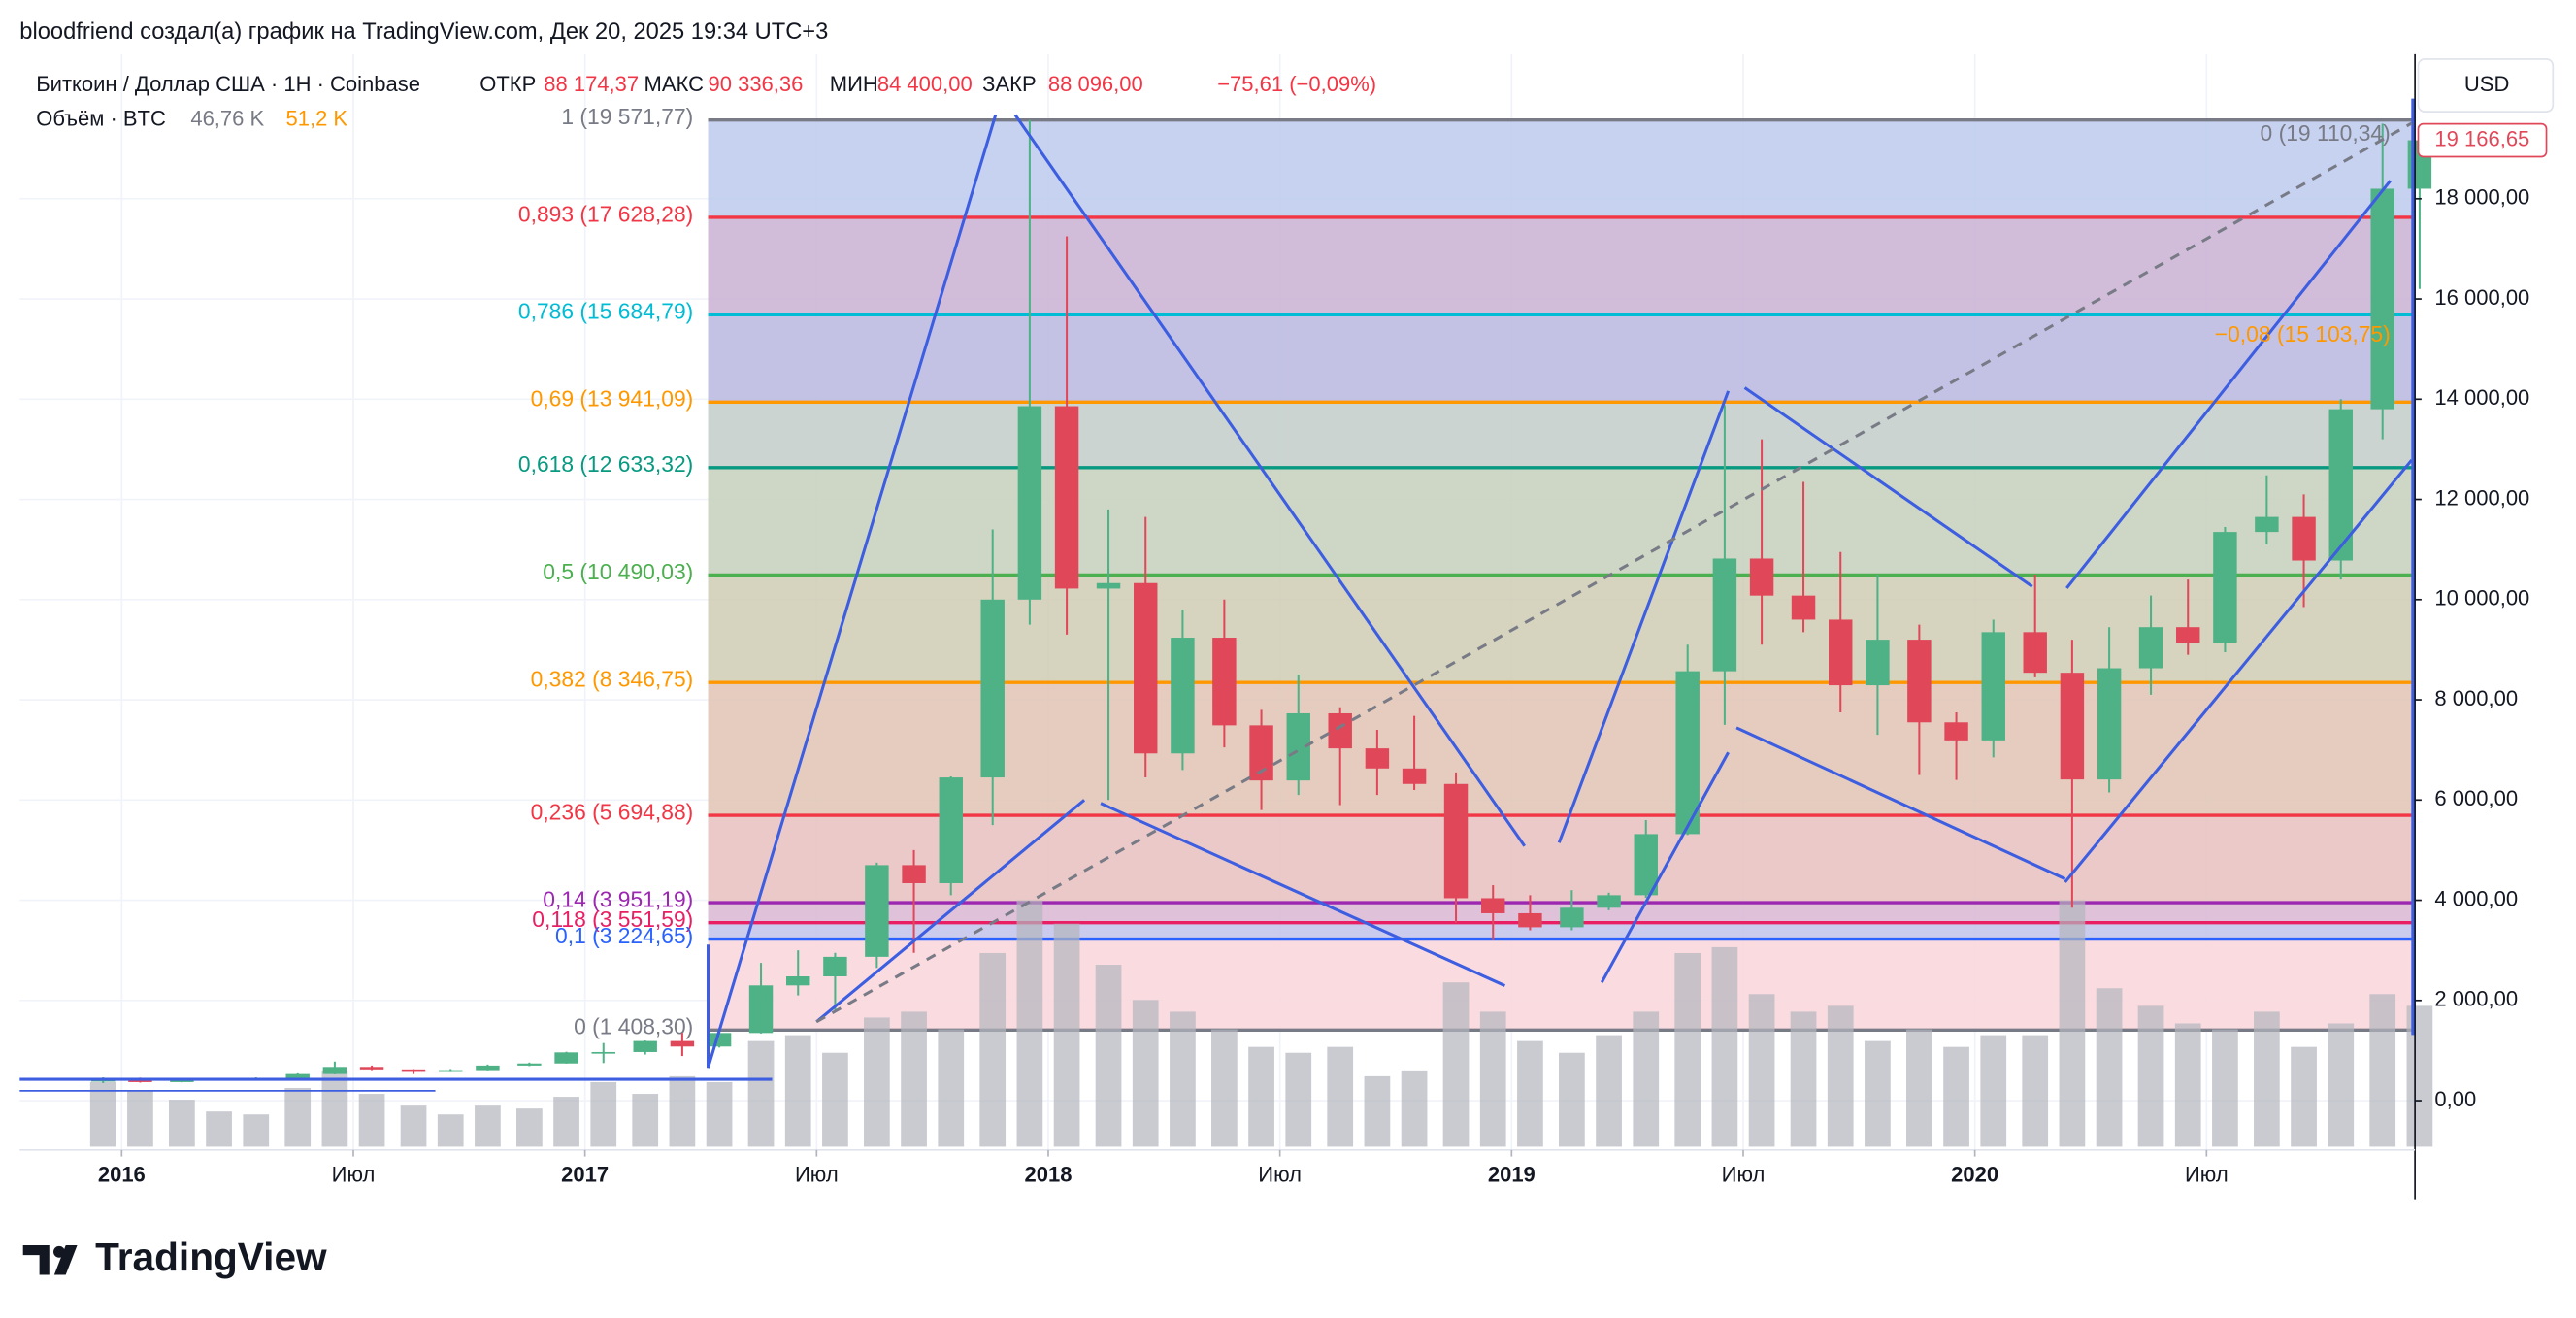  Describe the element at coordinates (2482, 140) in the screenshot. I see `last-price-box` at that location.